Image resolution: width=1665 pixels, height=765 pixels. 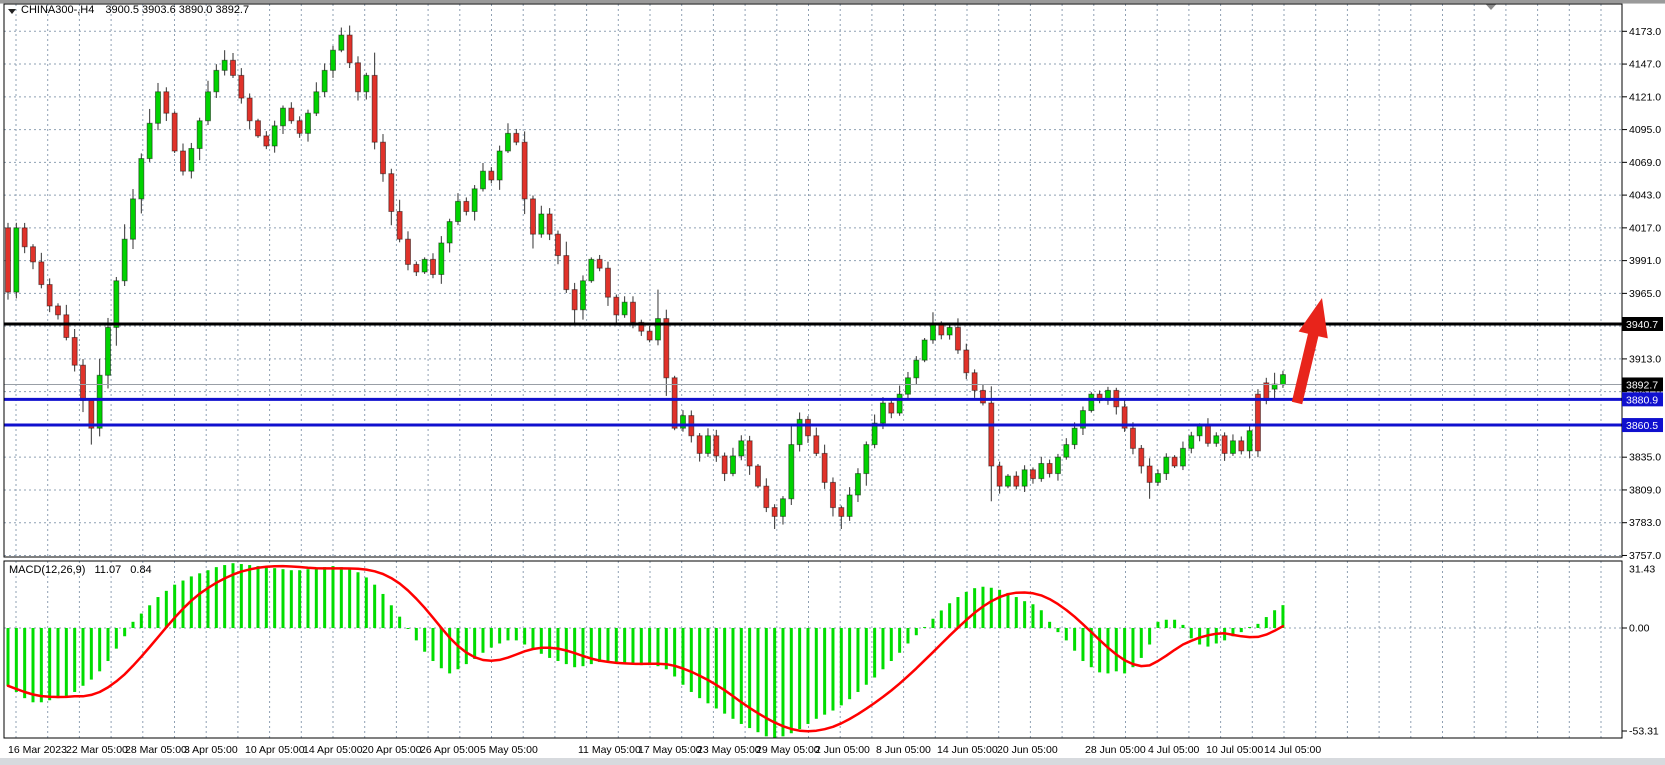 What do you see at coordinates (333, 750) in the screenshot?
I see `time-label: 14 Apr 05:00` at bounding box center [333, 750].